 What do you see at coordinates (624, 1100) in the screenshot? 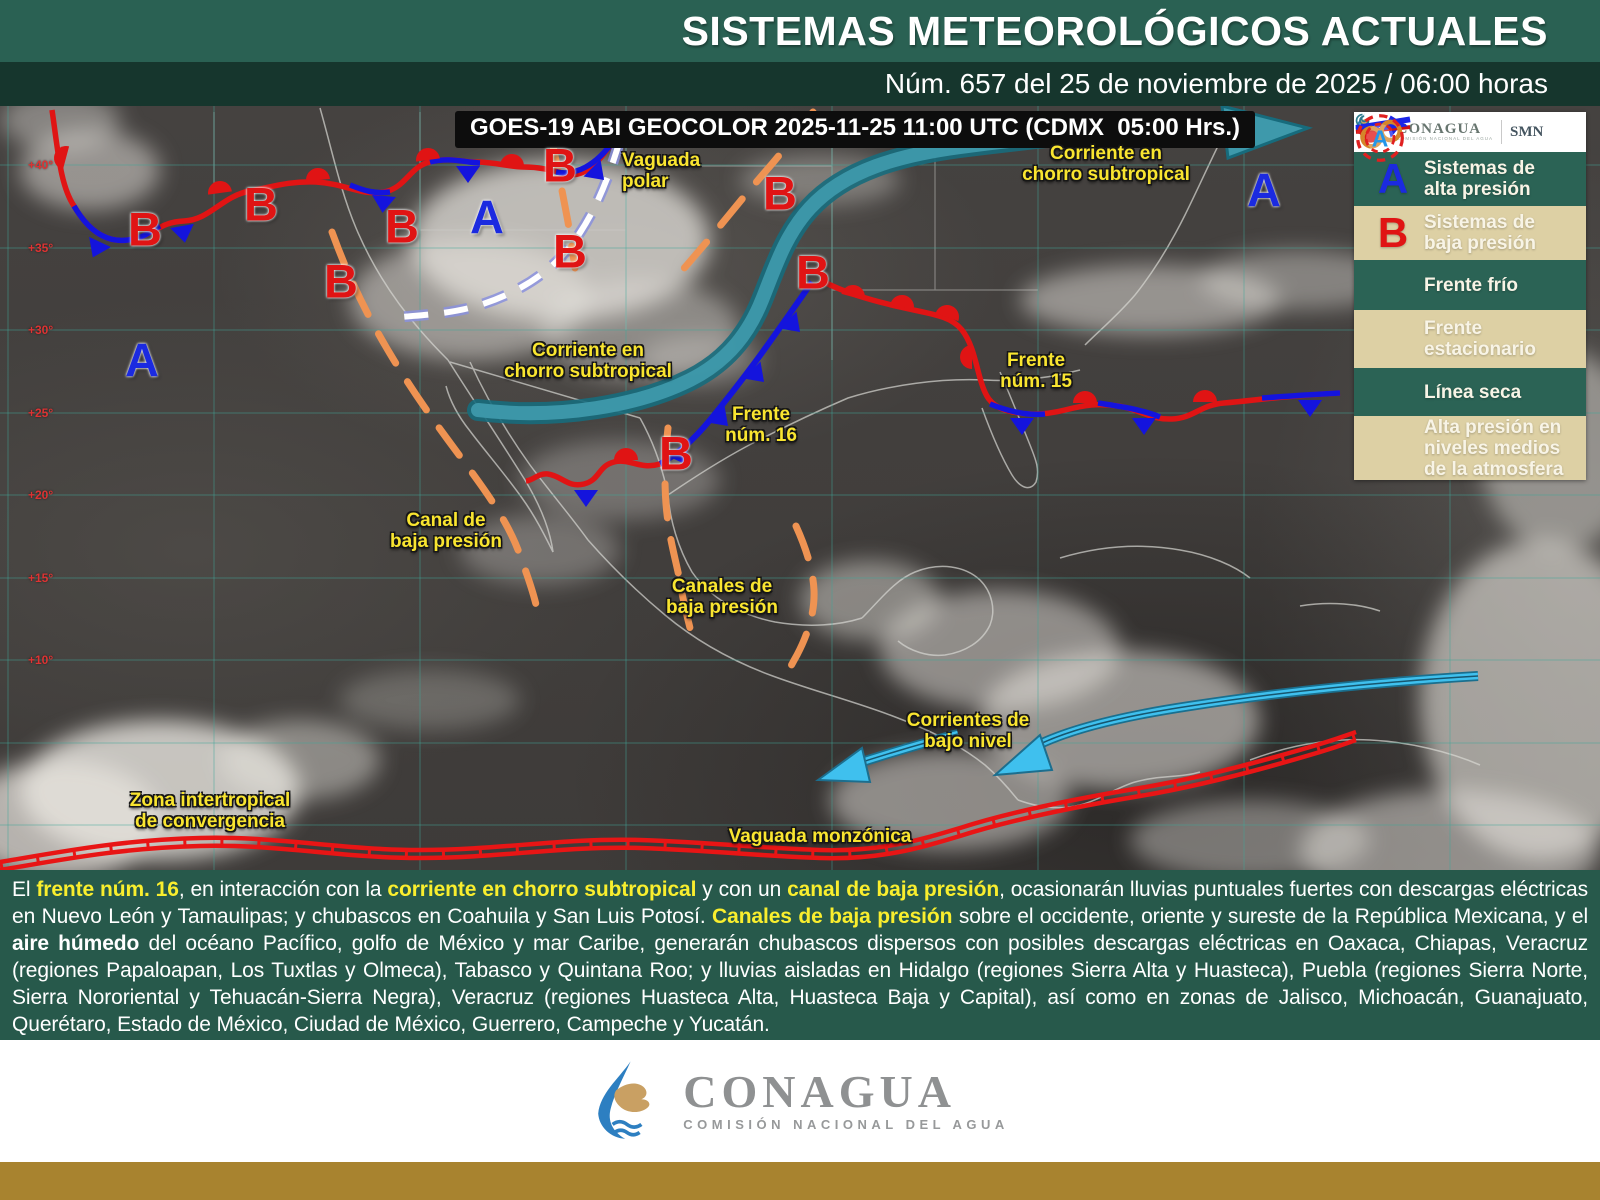
I see `conagua-logo-icon` at bounding box center [624, 1100].